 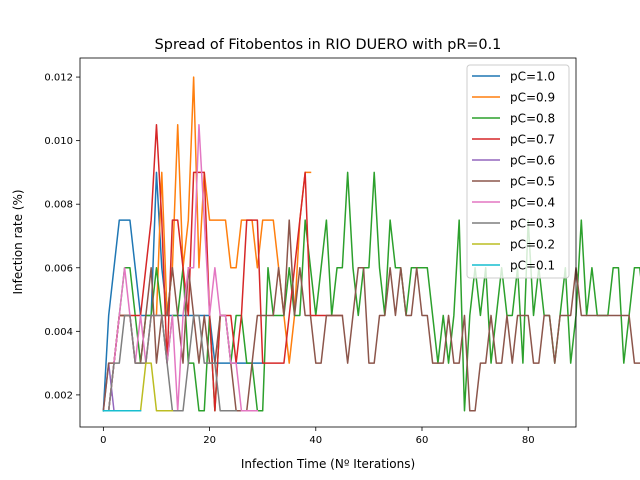 What do you see at coordinates (58, 395) in the screenshot?
I see `y-tick-label: 0.002` at bounding box center [58, 395].